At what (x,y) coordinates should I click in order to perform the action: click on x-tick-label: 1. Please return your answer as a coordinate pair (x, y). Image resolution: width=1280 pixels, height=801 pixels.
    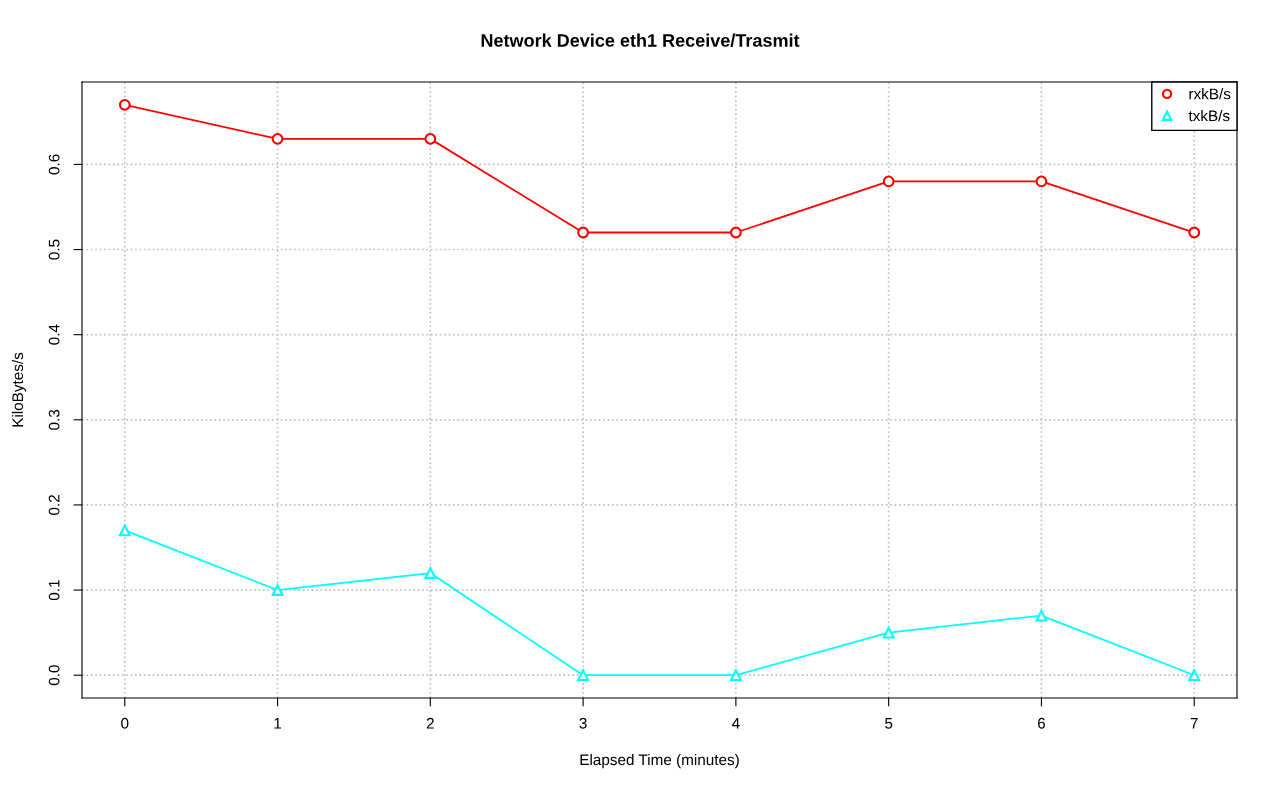
    Looking at the image, I should click on (278, 723).